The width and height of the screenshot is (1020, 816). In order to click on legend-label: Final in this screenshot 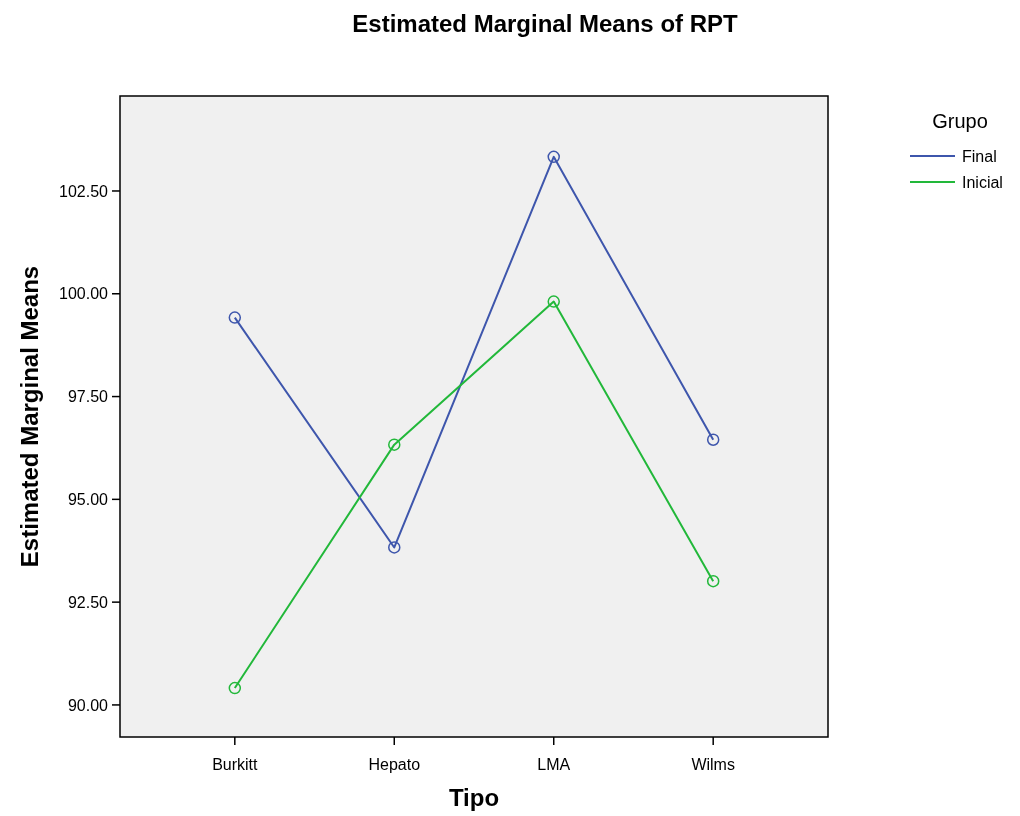, I will do `click(979, 156)`.